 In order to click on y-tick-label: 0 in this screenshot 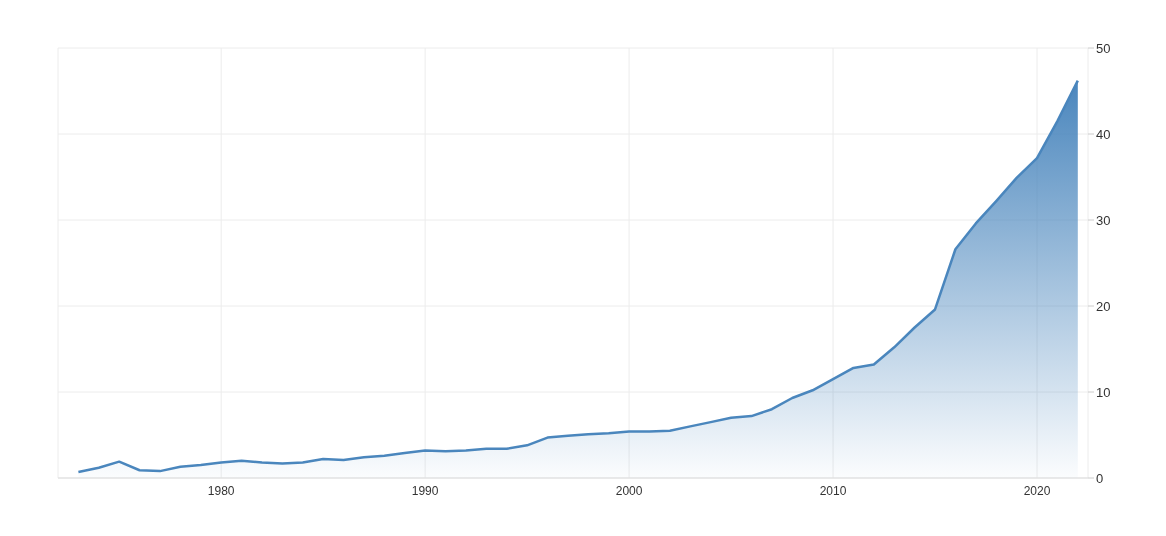, I will do `click(1100, 478)`.